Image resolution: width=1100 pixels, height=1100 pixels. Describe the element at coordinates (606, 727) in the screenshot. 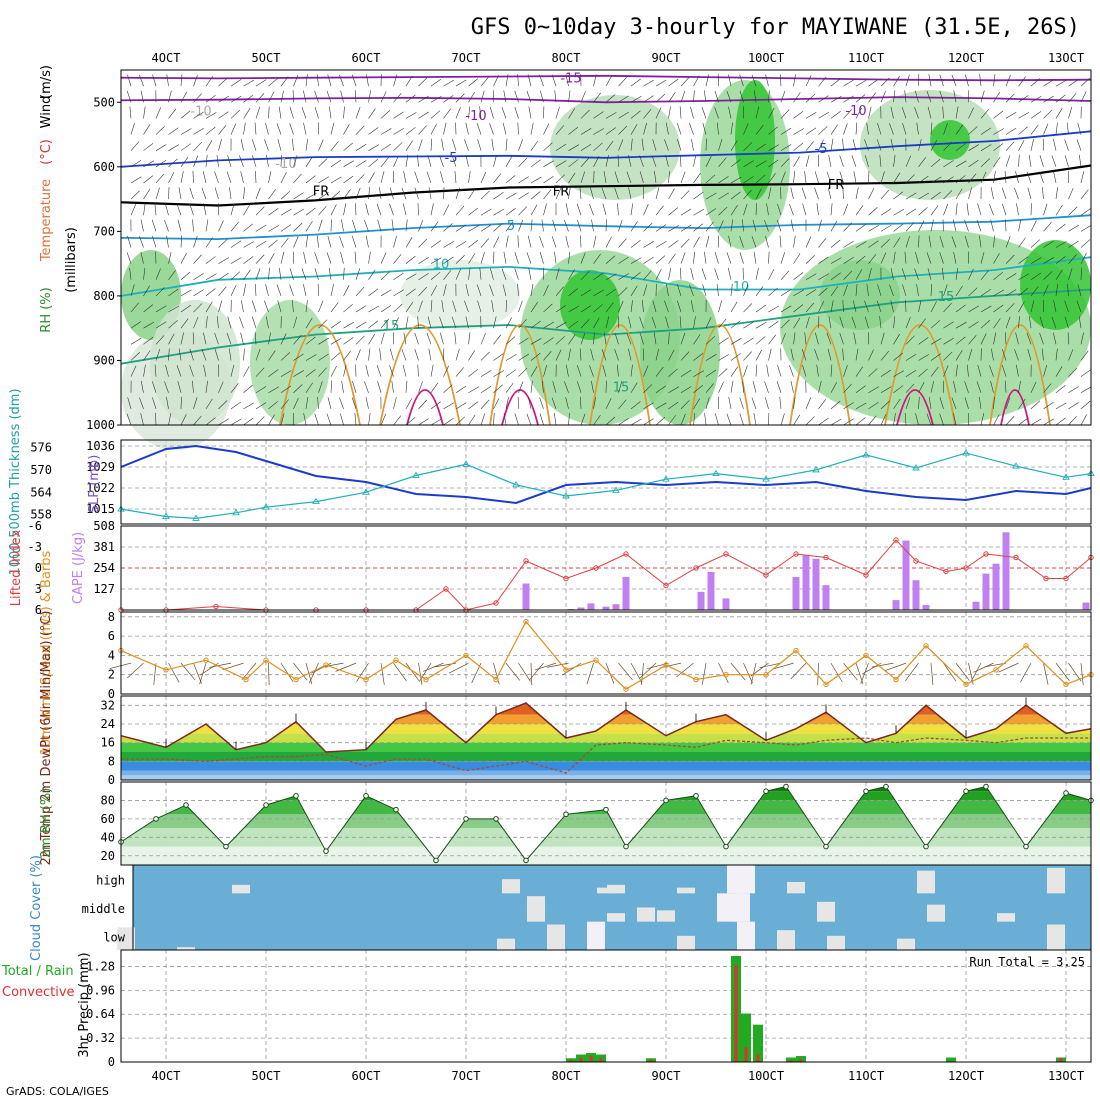

I see `temp-line` at that location.